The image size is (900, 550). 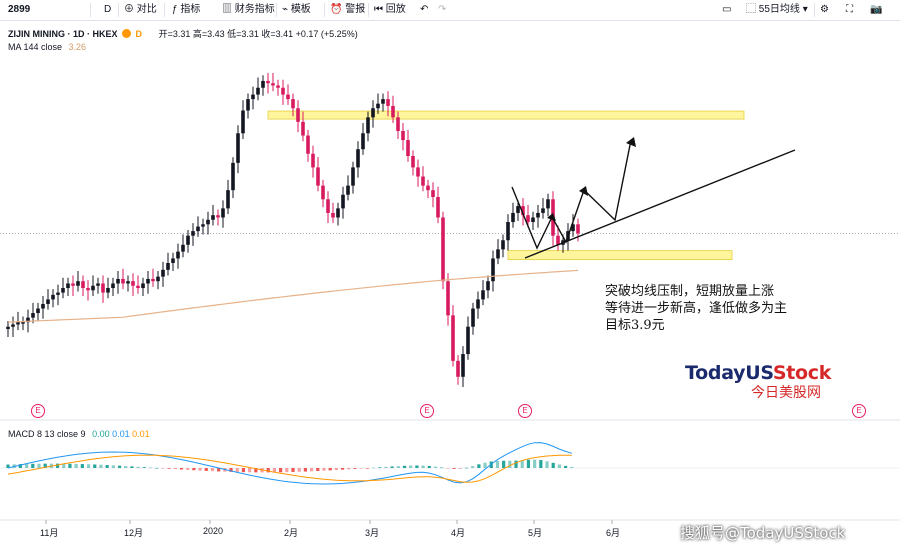 I want to click on arrow-head, so click(x=583, y=191).